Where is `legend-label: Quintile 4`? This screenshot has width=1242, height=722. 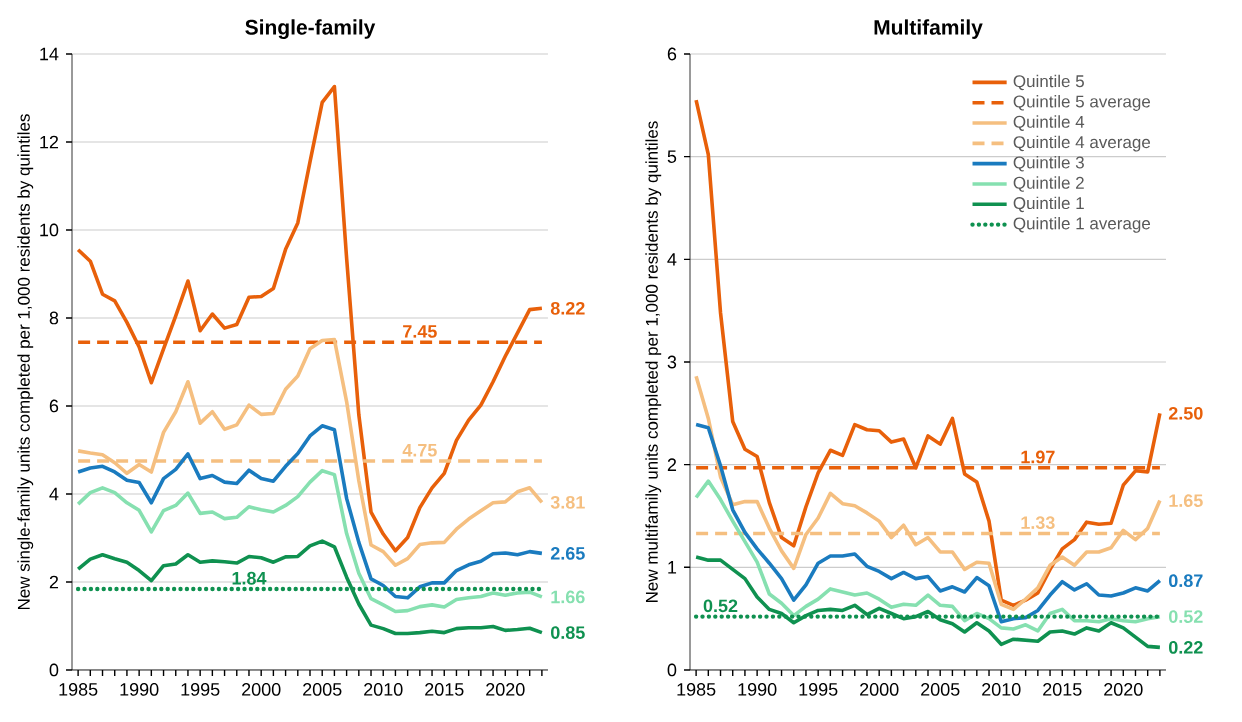 legend-label: Quintile 4 is located at coordinates (1049, 123).